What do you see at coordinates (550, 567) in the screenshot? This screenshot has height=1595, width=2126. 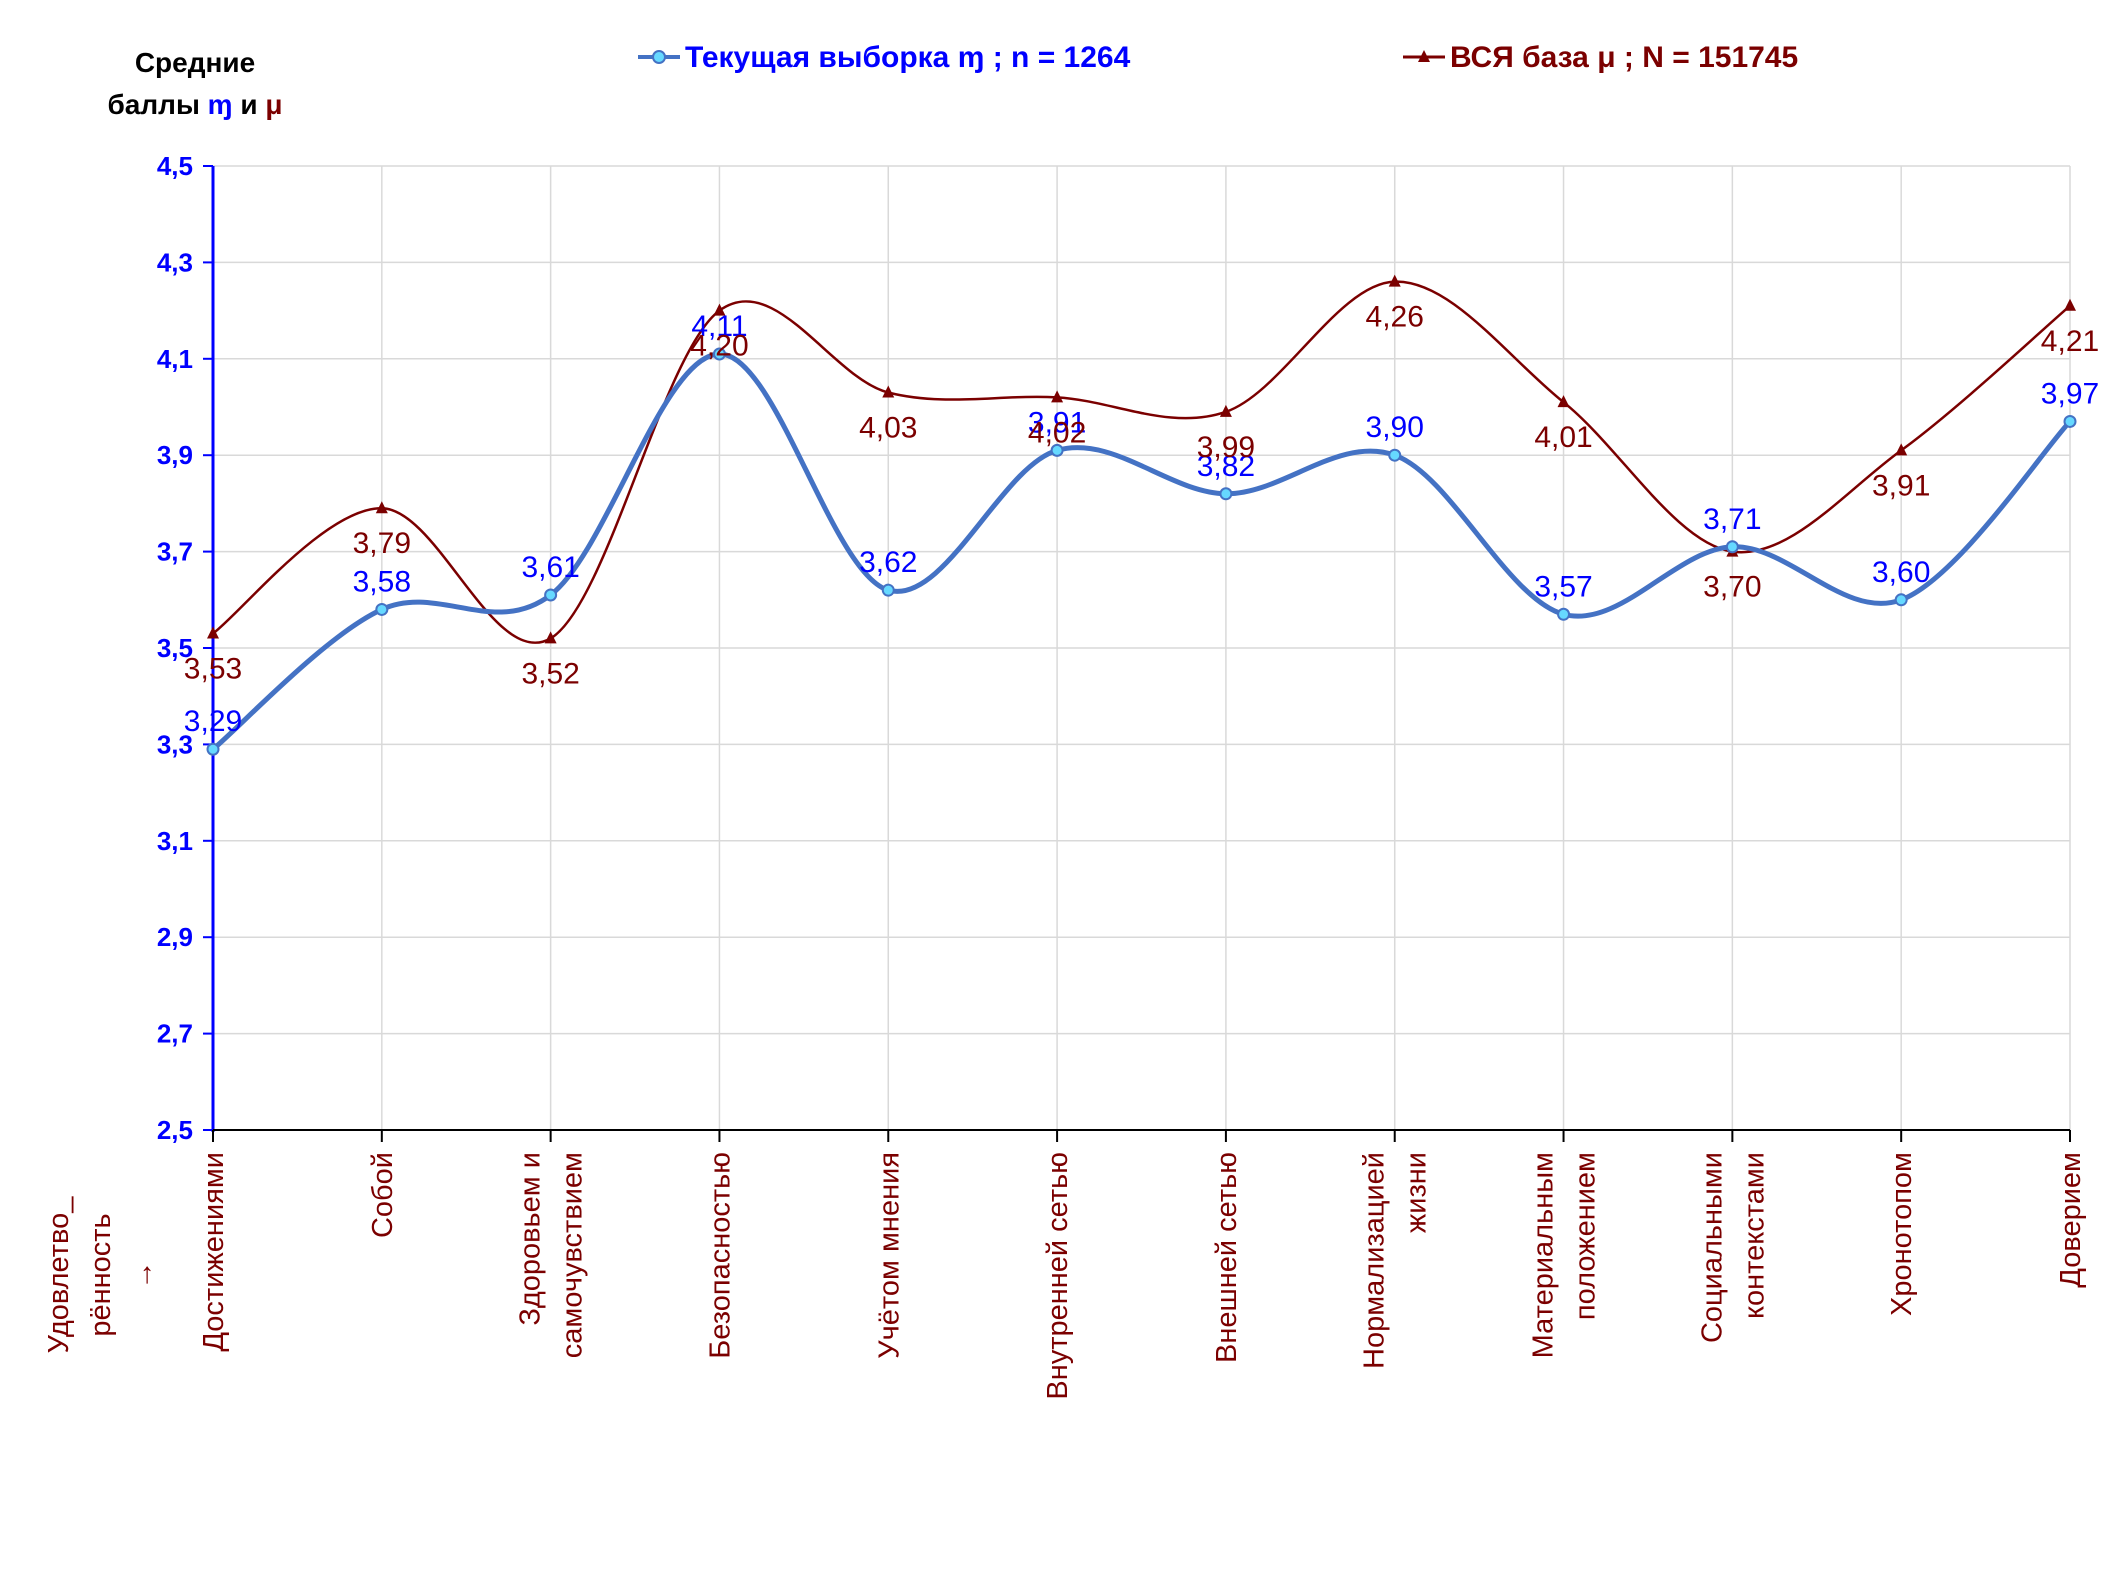 I see `data-label-current: 3,61` at bounding box center [550, 567].